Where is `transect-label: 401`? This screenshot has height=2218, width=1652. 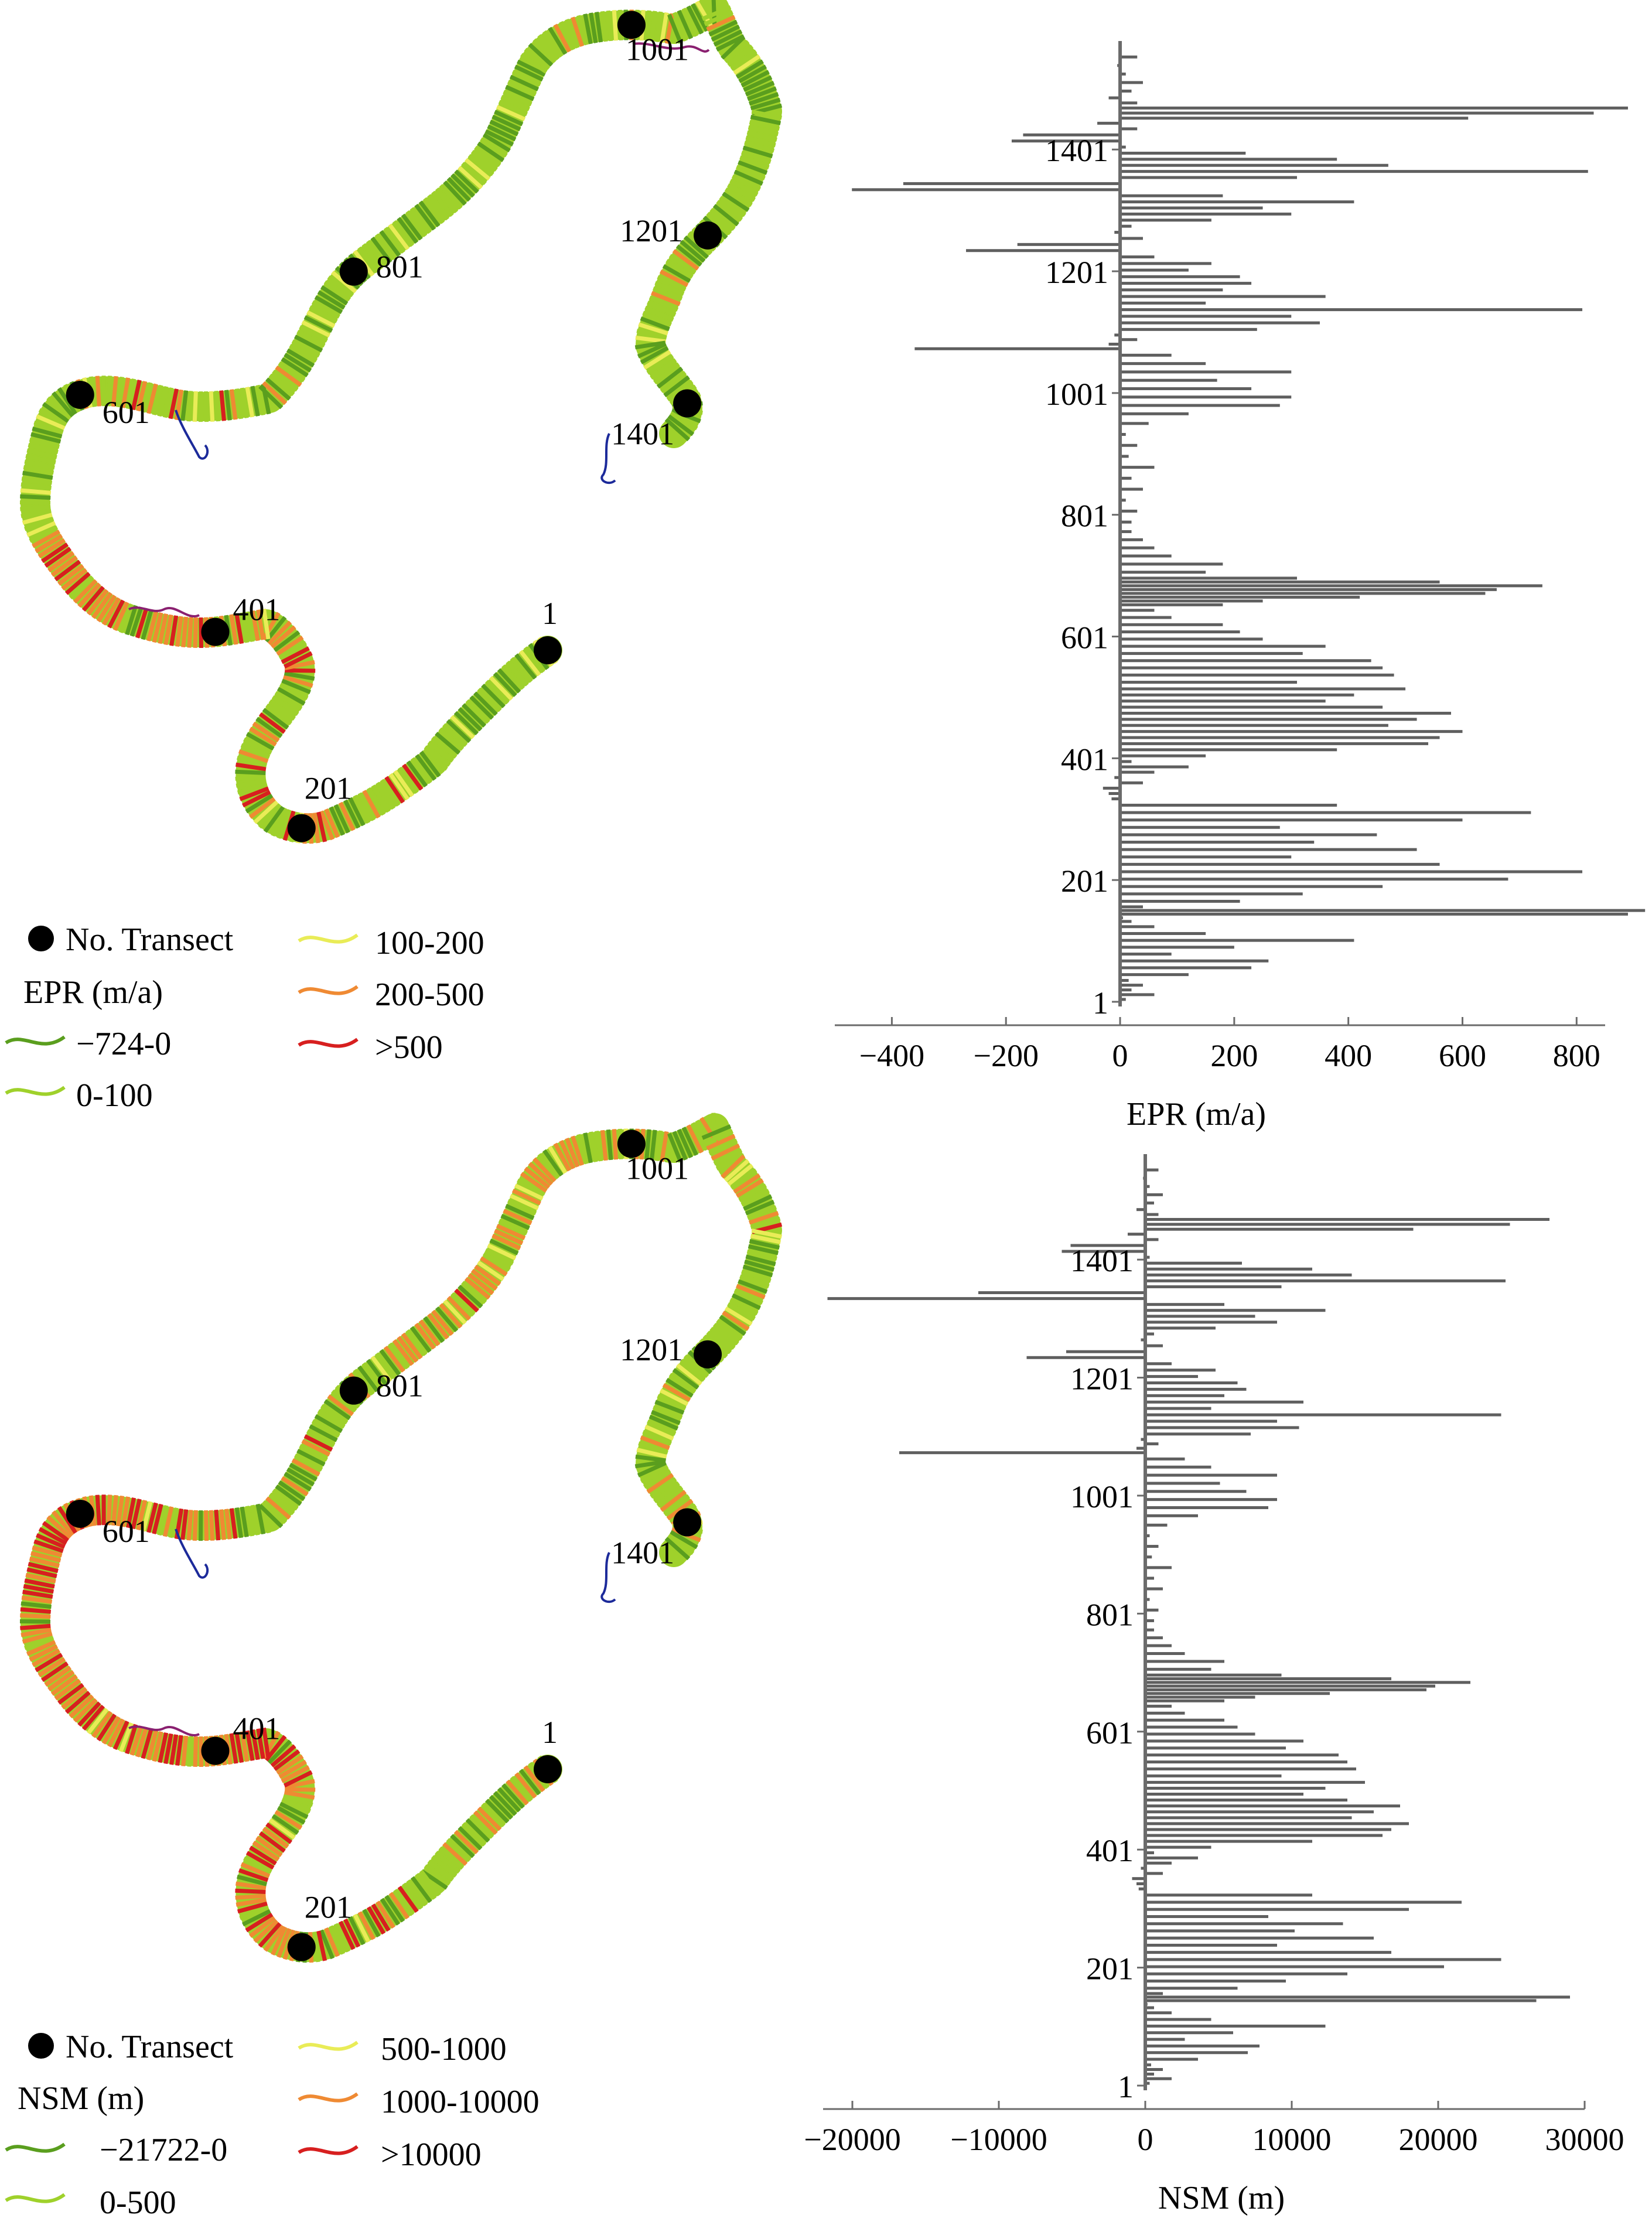
transect-label: 401 is located at coordinates (256, 1729).